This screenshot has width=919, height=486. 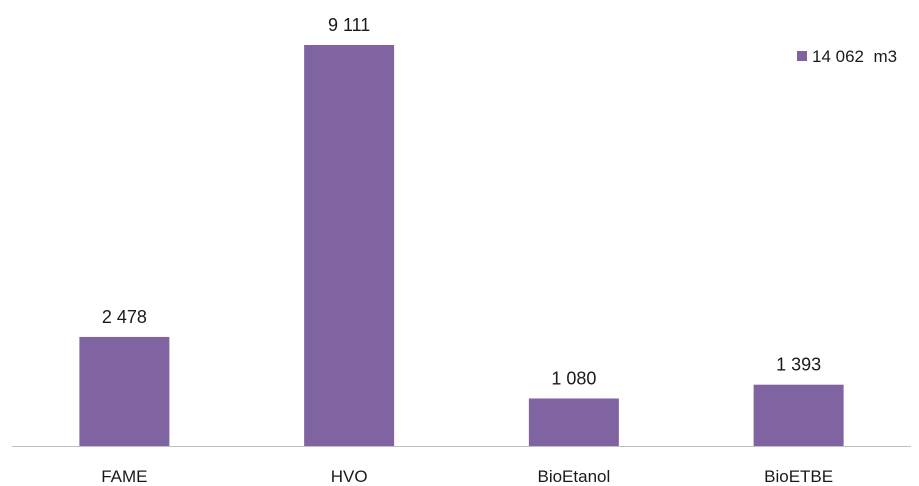 I want to click on data-label-bioetbe: 1 393, so click(x=798, y=365).